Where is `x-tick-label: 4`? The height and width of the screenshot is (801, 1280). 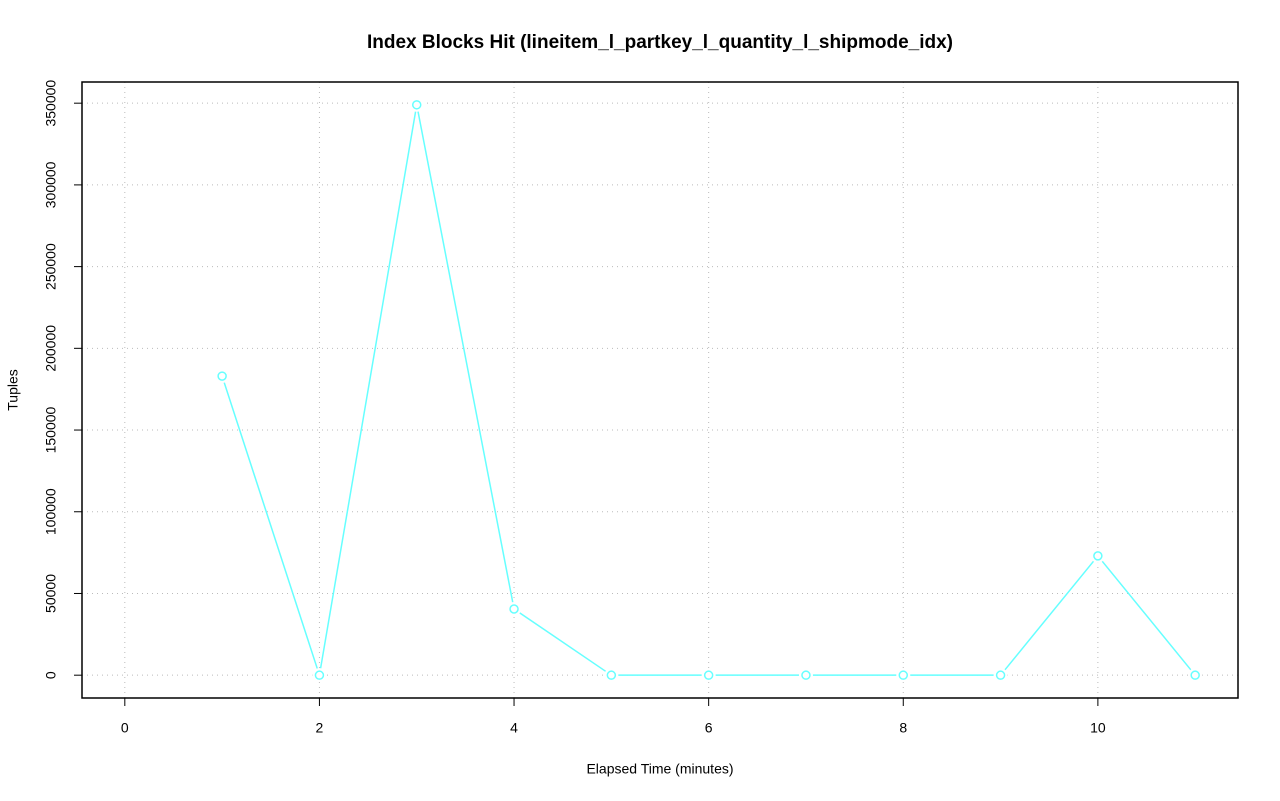 x-tick-label: 4 is located at coordinates (514, 728).